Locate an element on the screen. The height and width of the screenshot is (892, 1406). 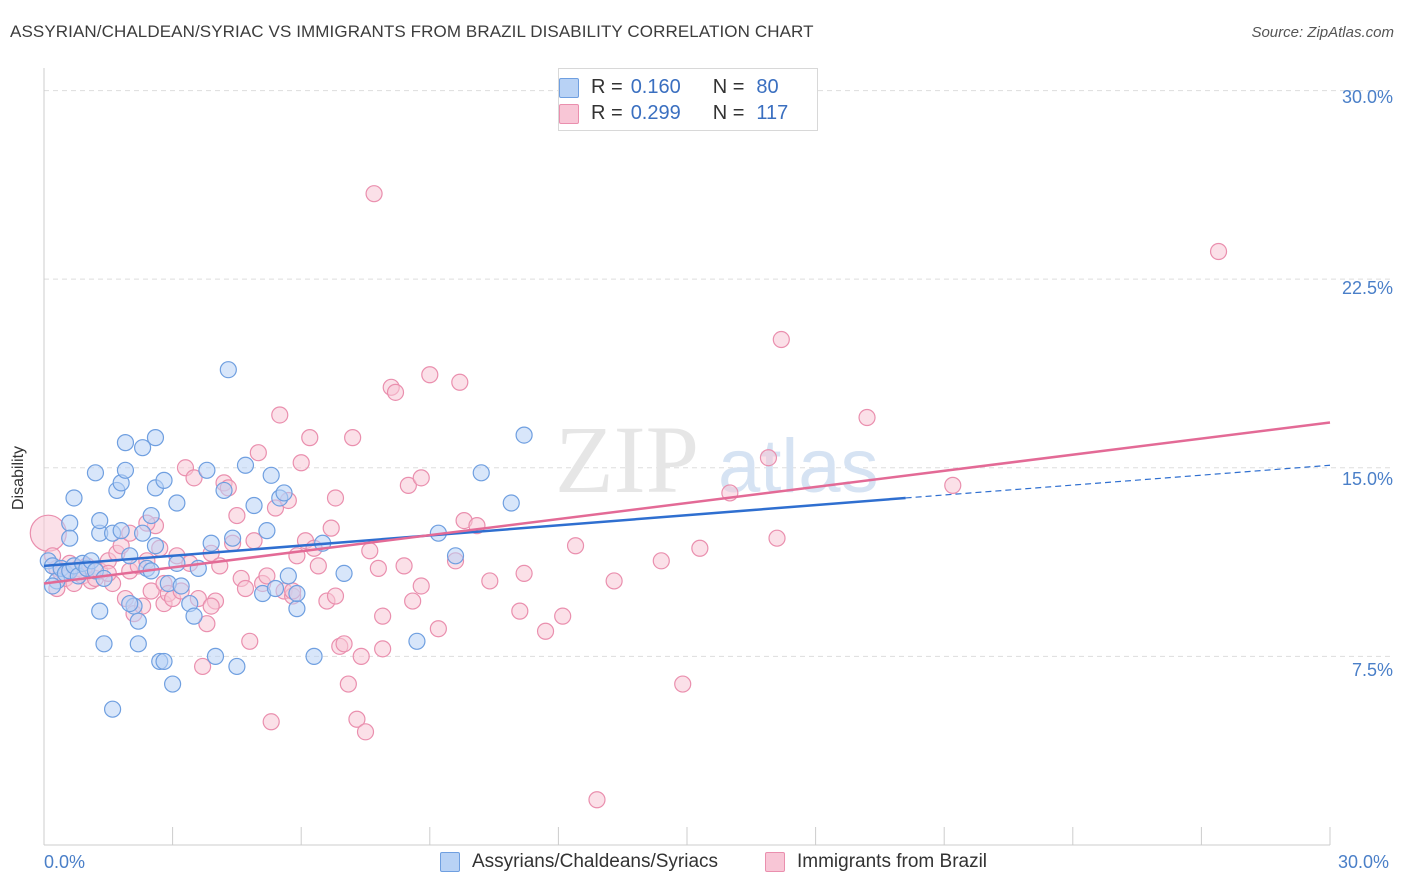
y-tick-30: 30.0% is located at coordinates (1367, 97).